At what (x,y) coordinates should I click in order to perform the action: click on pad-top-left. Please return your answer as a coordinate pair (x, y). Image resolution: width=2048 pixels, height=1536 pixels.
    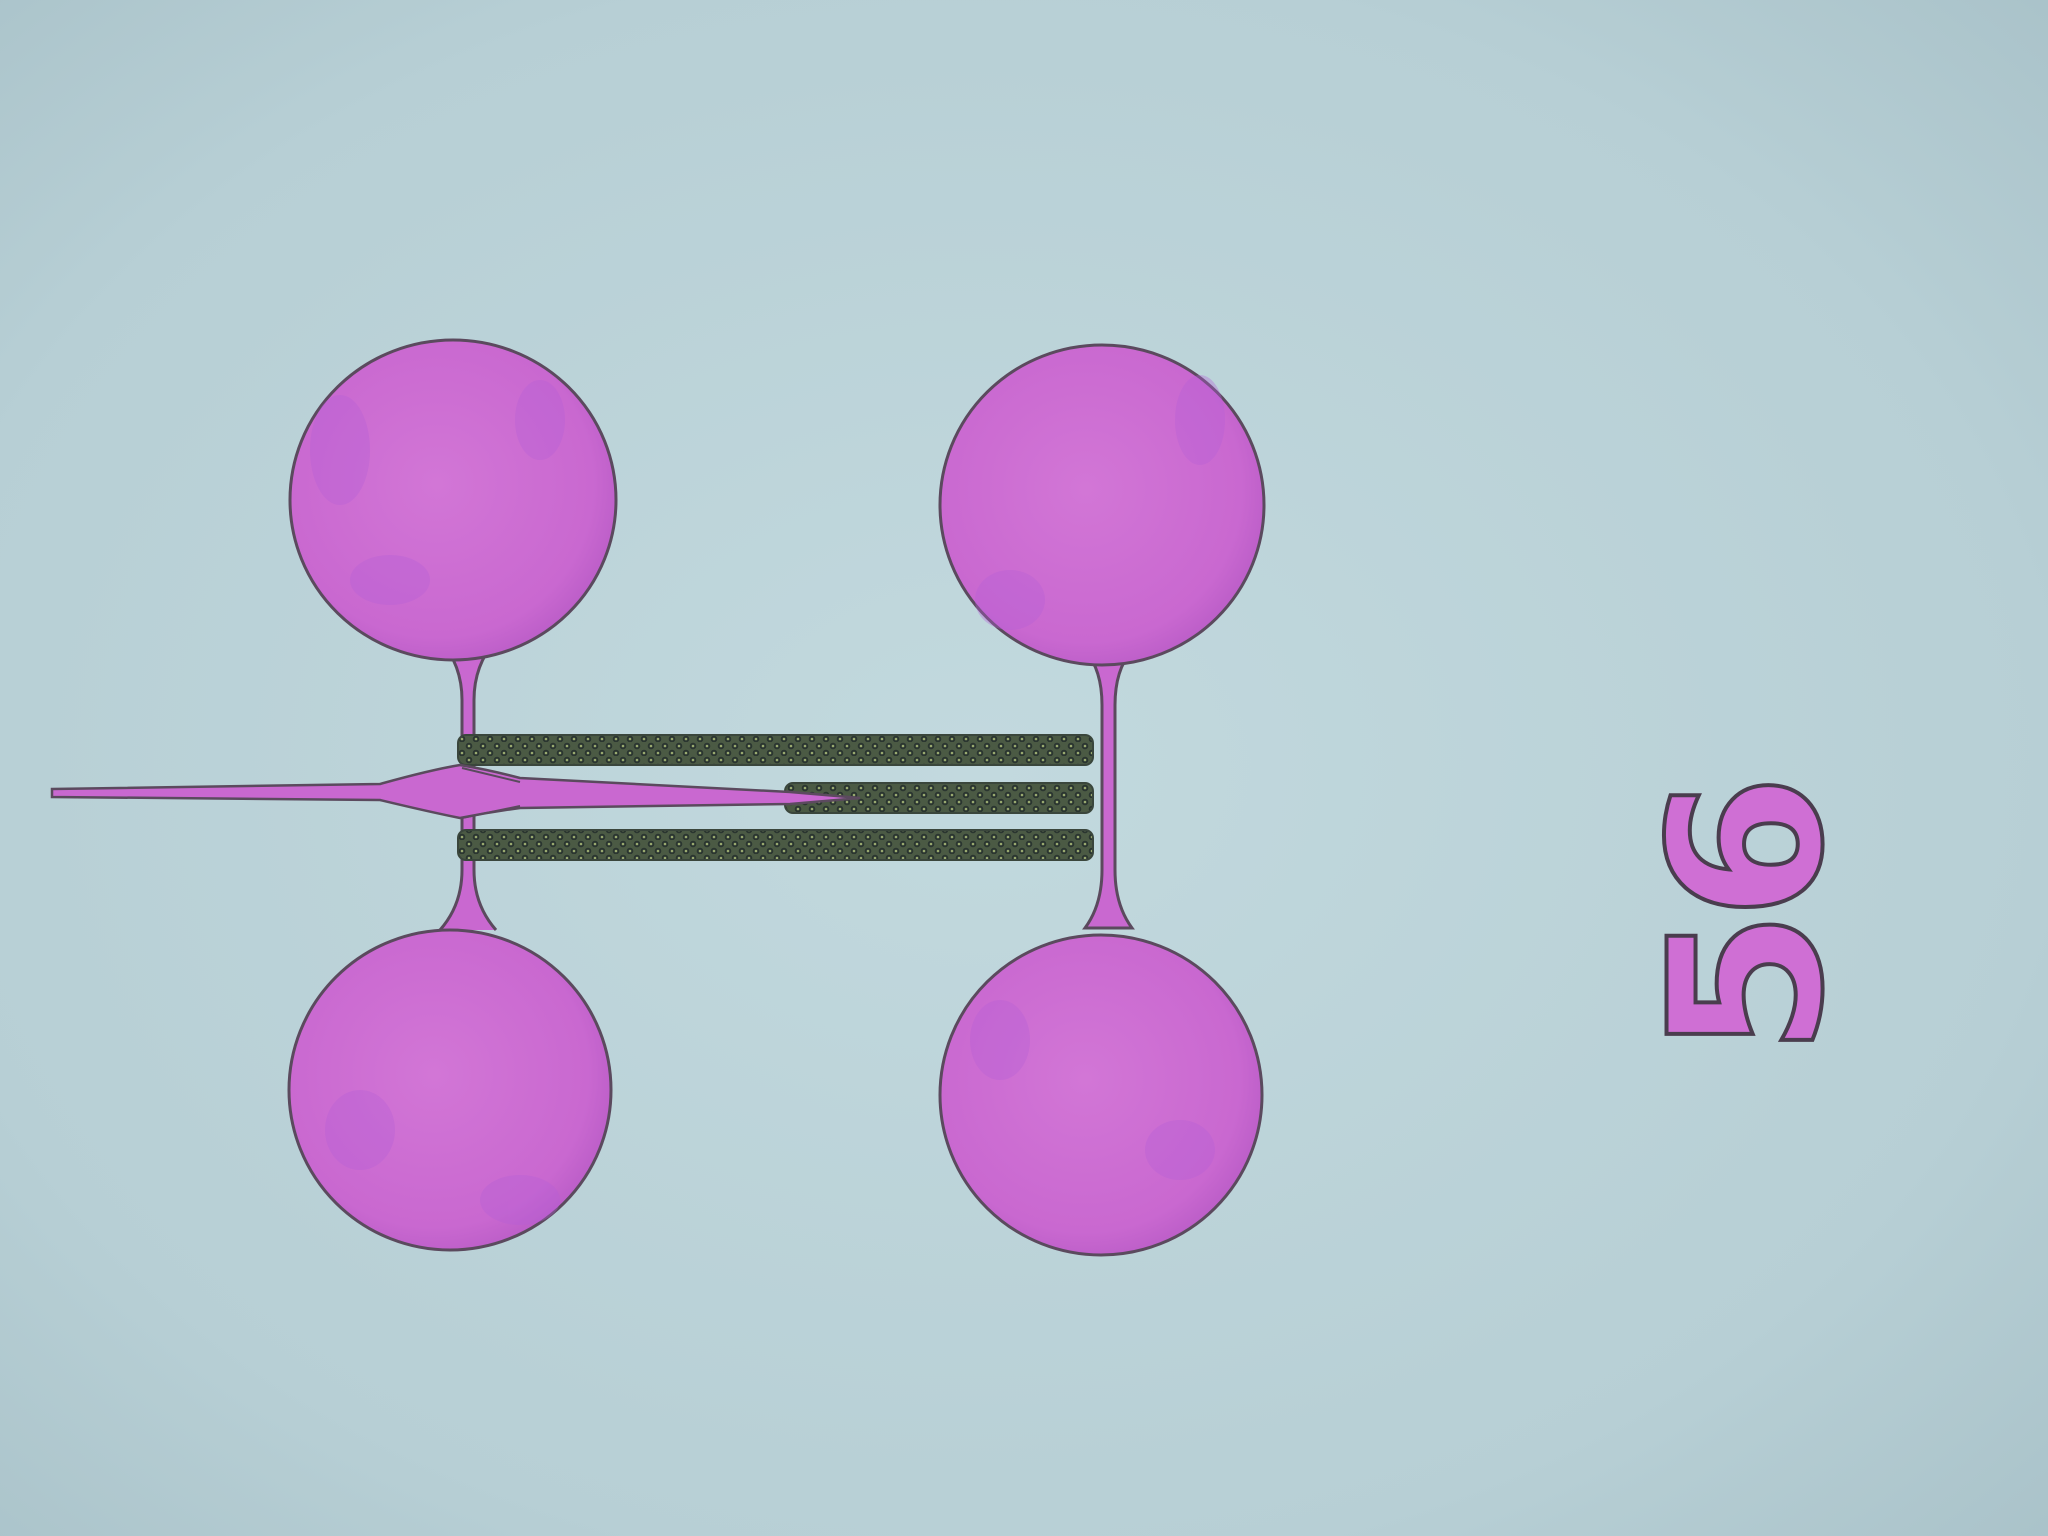
    Looking at the image, I should click on (453, 500).